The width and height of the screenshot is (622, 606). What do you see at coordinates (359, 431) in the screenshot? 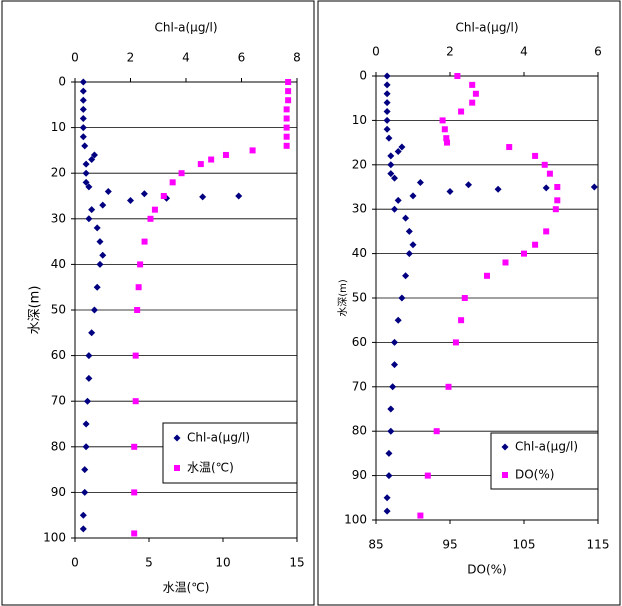
I see `y-tick-label: 80` at bounding box center [359, 431].